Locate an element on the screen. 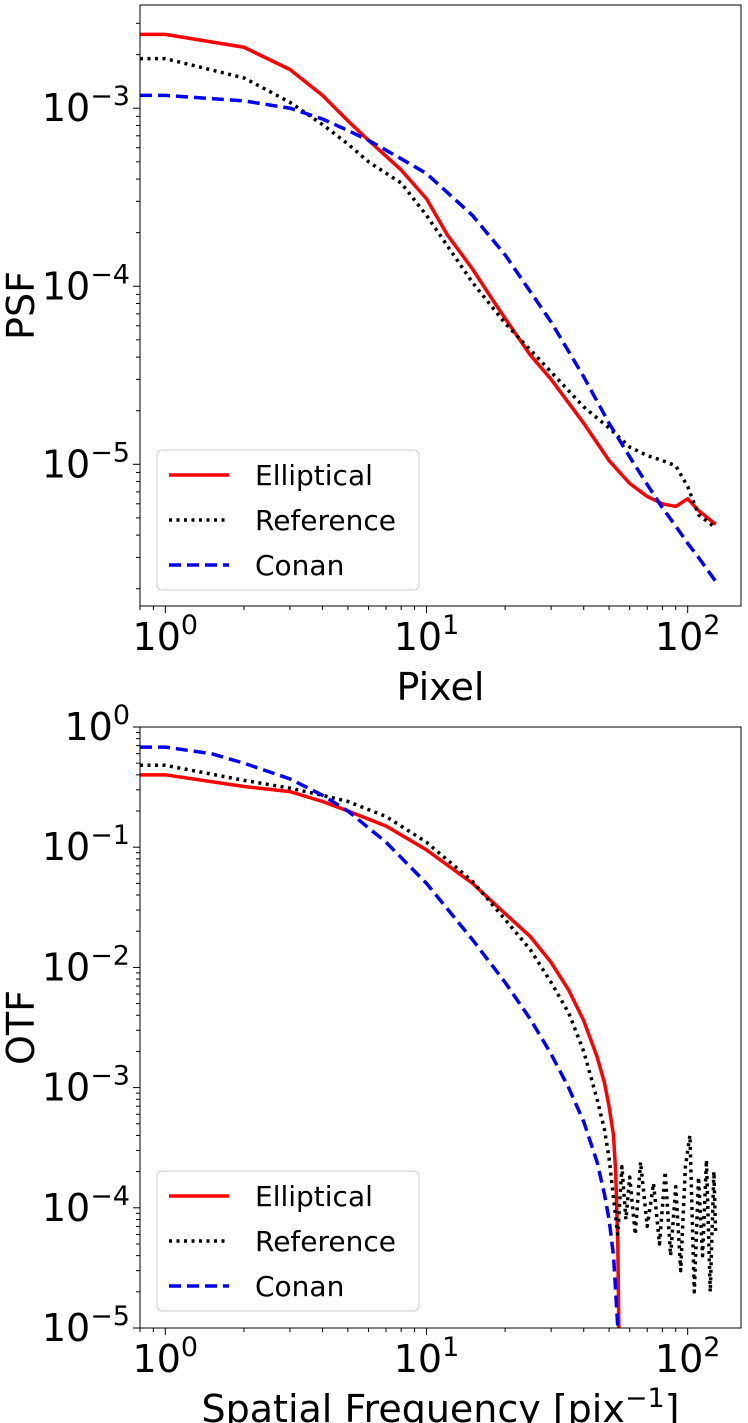 The height and width of the screenshot is (1423, 748). x-axis-label: Pixel is located at coordinates (441, 687).